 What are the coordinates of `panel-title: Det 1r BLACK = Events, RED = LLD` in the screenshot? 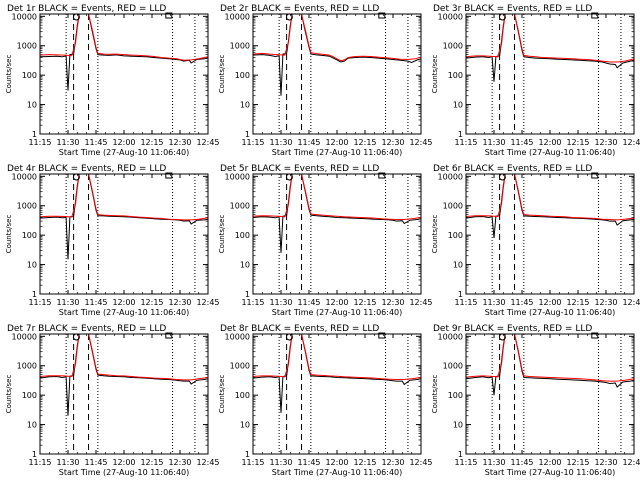 It's located at (86, 9).